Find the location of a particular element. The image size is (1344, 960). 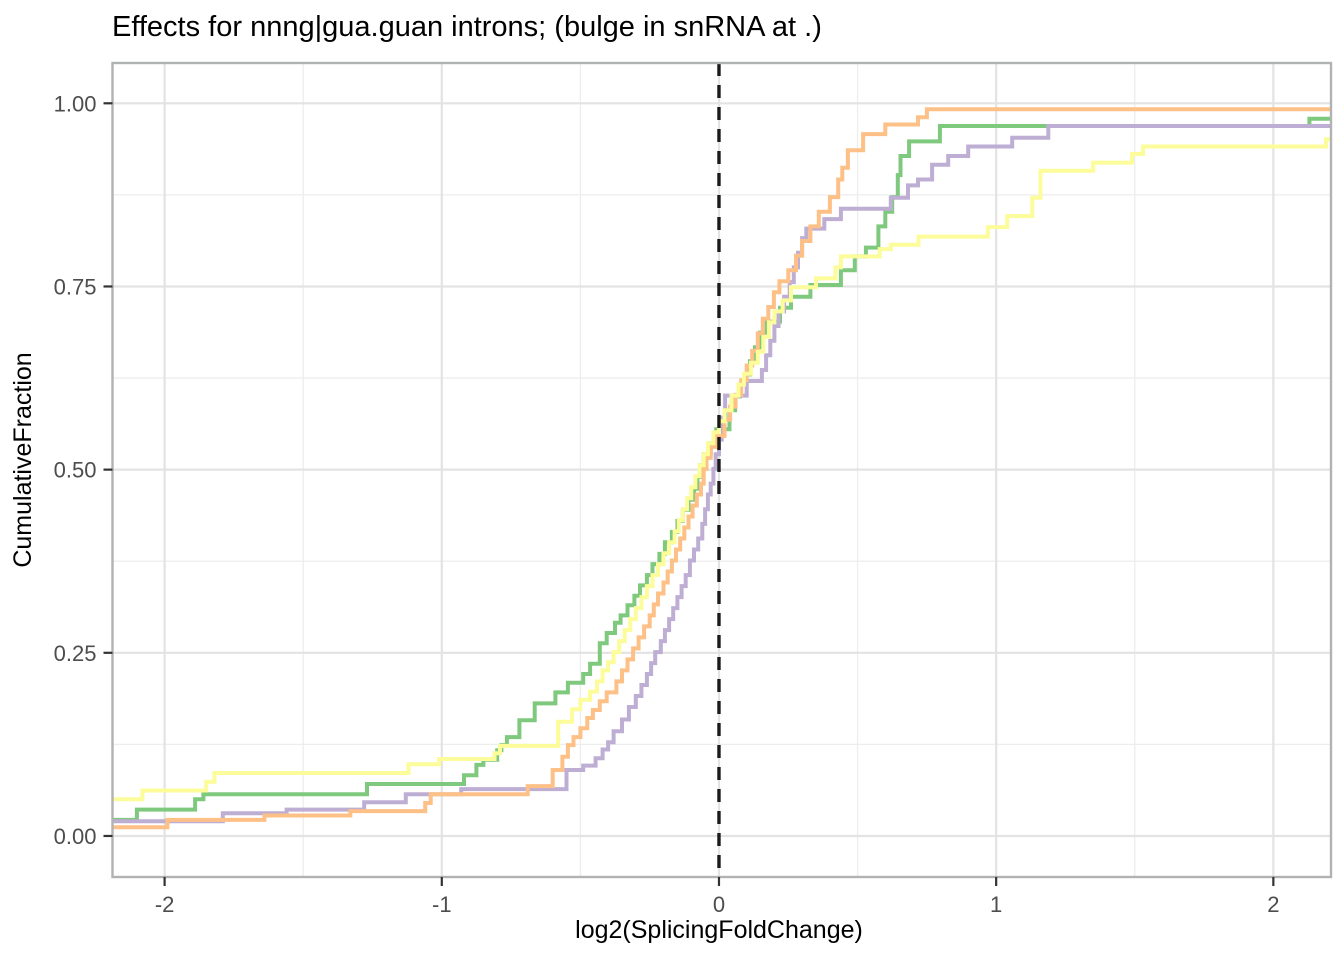

y-tick-labels: 0.00 0.25 0.50 0.75 1.00 is located at coordinates (75, 470).